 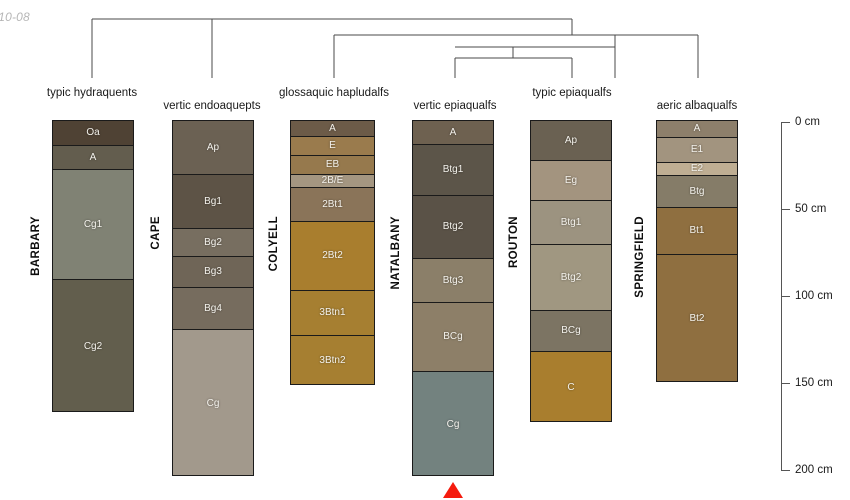 I want to click on horizon-label: C, so click(x=571, y=387).